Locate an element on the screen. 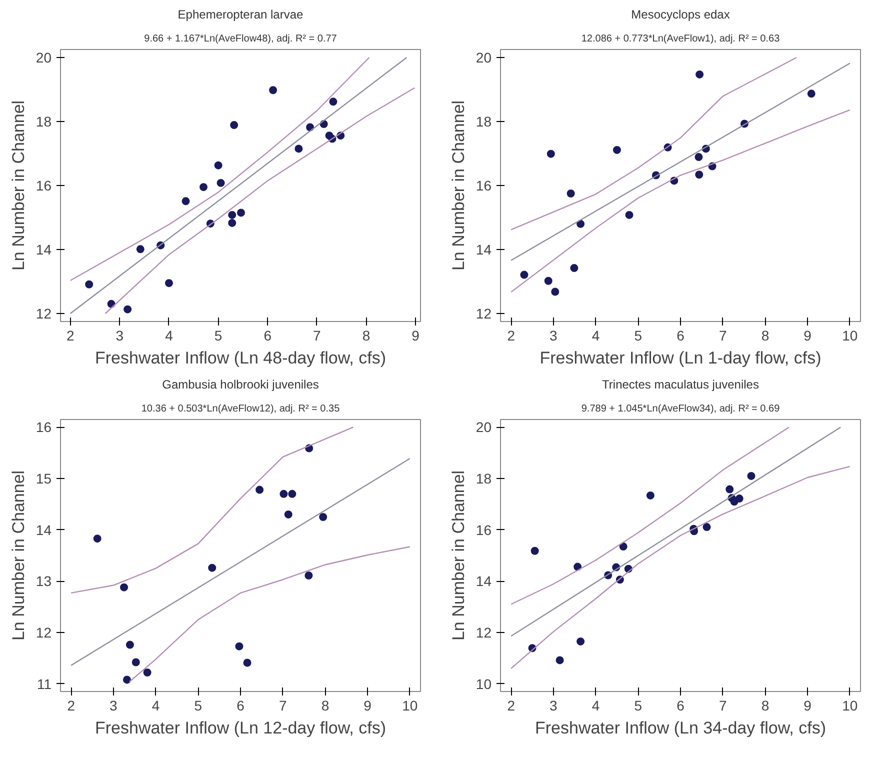 The width and height of the screenshot is (891, 759). chart-subtitle: 10.36 + 0.503*Ln(AveFlow12), adj. R² = 0.35 is located at coordinates (240, 409).